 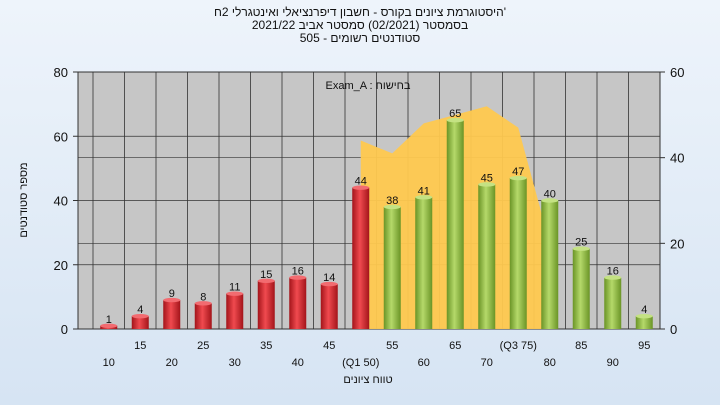 What do you see at coordinates (234, 288) in the screenshot?
I see `bar-value-label: 11` at bounding box center [234, 288].